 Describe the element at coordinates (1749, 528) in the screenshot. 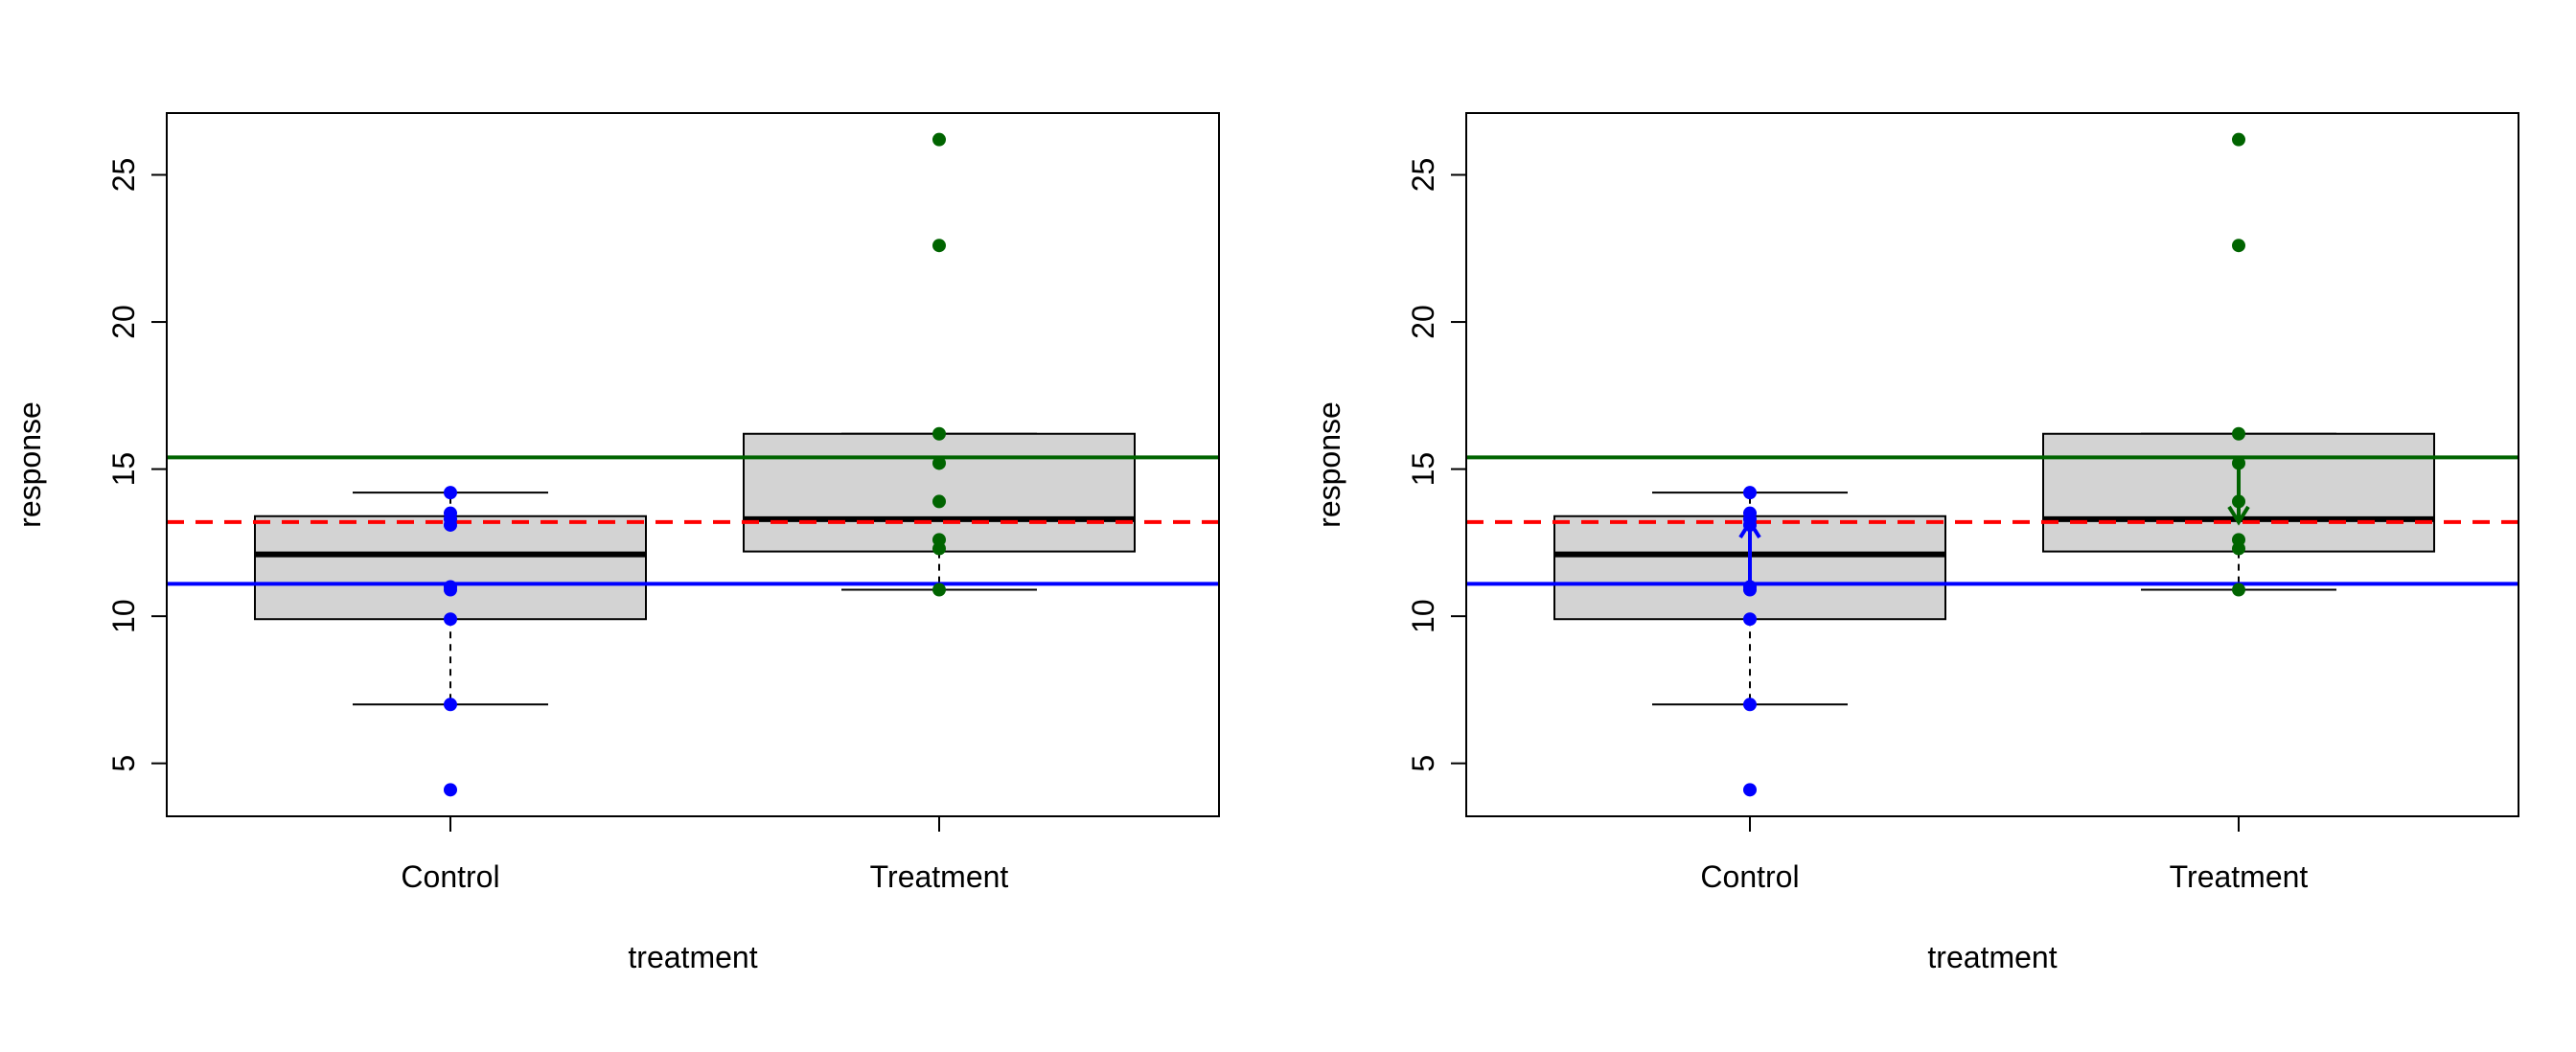

I see `arrow-head-control` at that location.